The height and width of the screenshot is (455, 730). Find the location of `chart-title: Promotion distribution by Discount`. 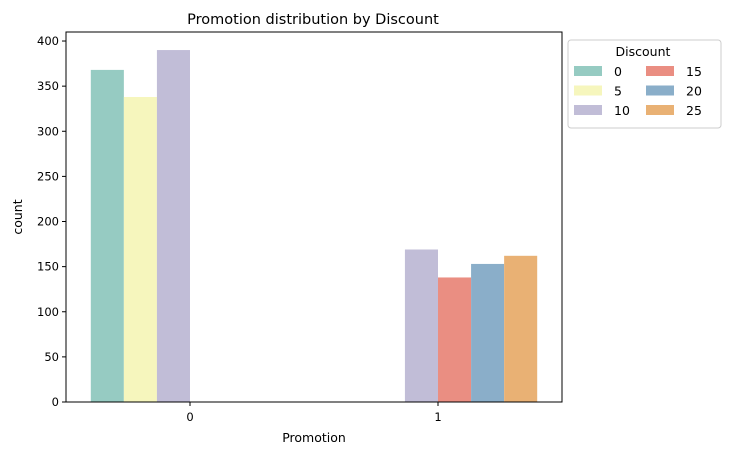

chart-title: Promotion distribution by Discount is located at coordinates (313, 20).